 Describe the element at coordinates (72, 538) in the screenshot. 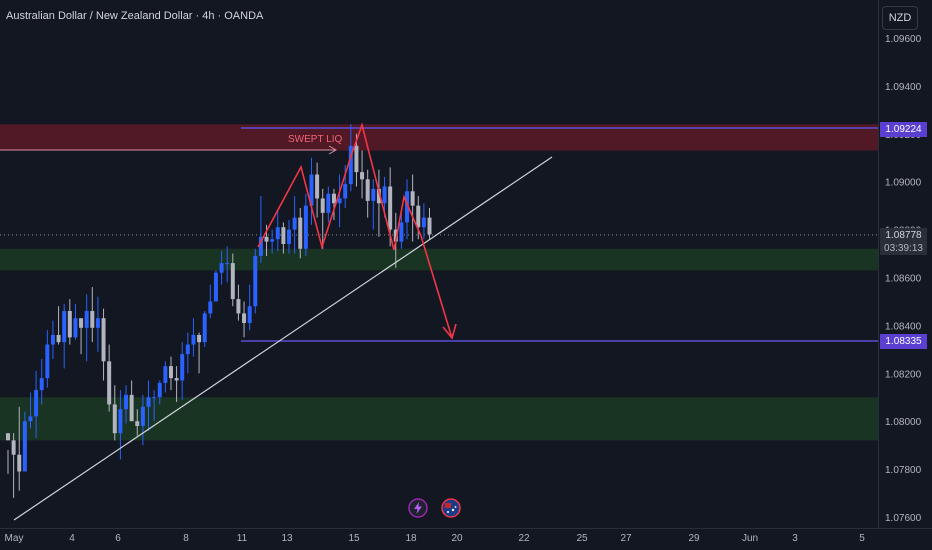

I see `time-tick-label: 4` at that location.